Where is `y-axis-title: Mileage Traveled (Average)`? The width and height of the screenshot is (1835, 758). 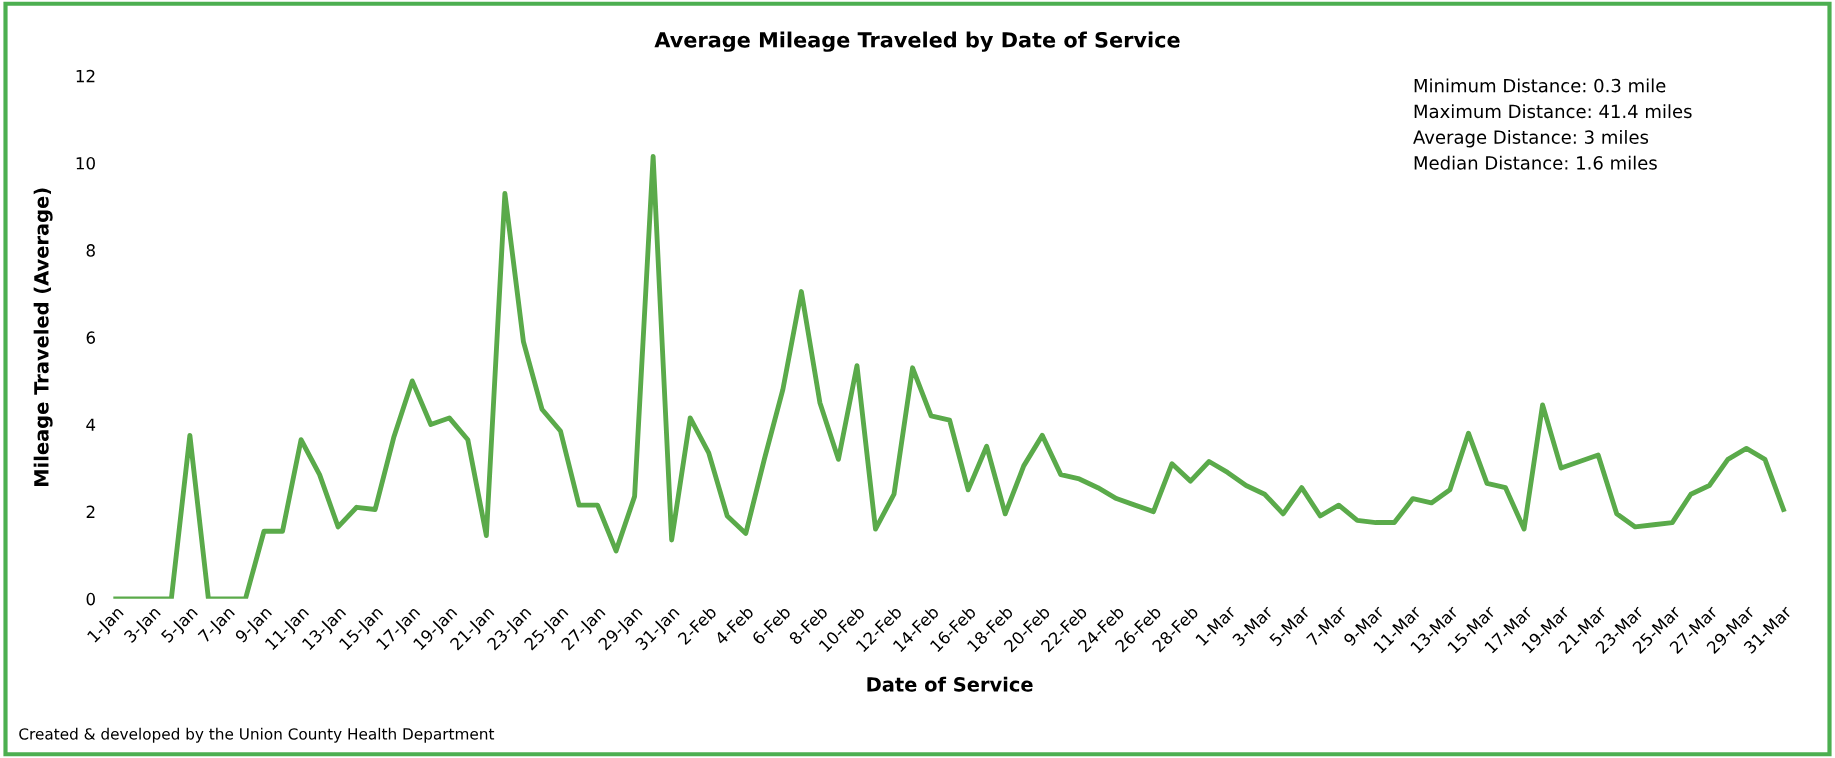 y-axis-title: Mileage Traveled (Average) is located at coordinates (43, 337).